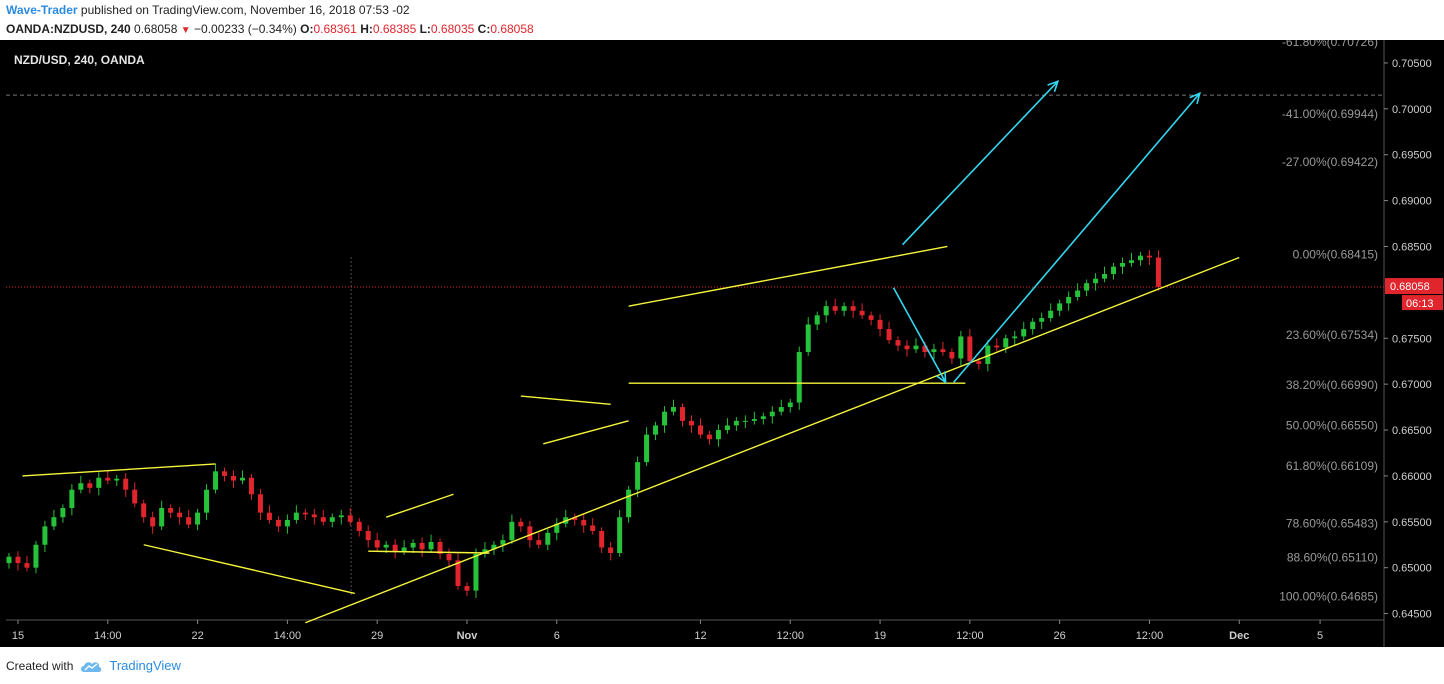  What do you see at coordinates (1412, 339) in the screenshot?
I see `y-tick-label: 0.67500` at bounding box center [1412, 339].